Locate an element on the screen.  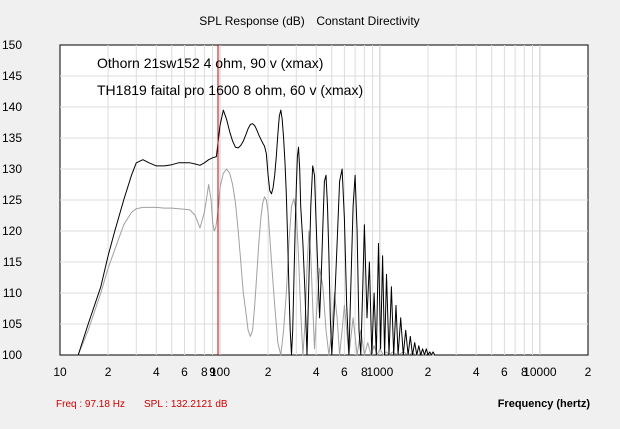
x-tick-label: 9 is located at coordinates (212, 372).